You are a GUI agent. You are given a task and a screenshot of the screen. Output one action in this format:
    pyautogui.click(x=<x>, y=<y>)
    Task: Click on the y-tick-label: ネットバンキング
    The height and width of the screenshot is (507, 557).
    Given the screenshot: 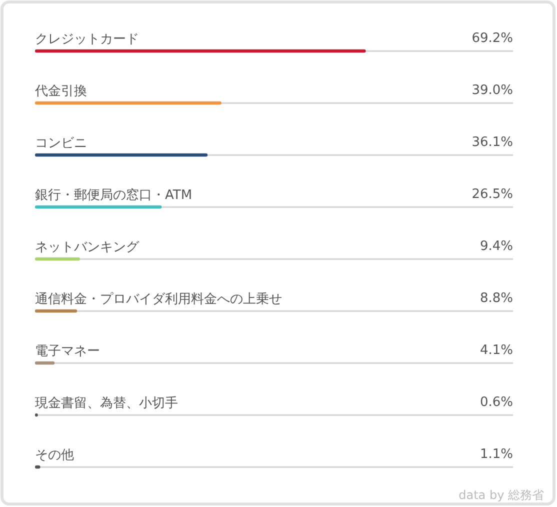 What is the action you would take?
    pyautogui.click(x=87, y=247)
    